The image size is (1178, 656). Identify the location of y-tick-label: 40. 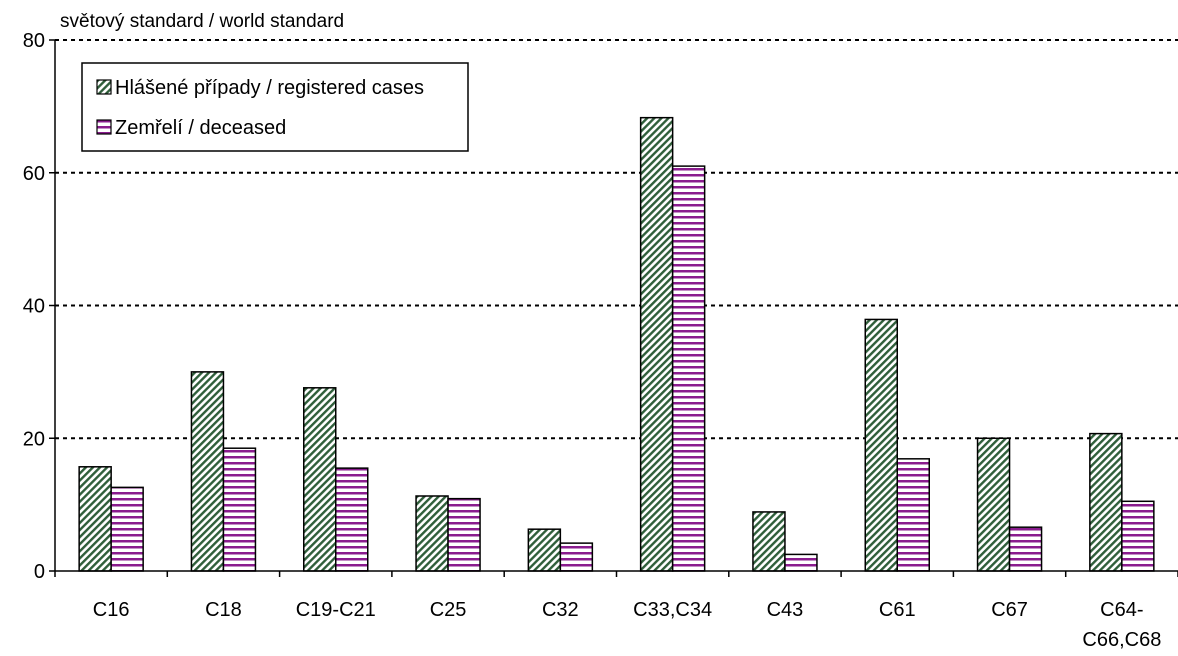
(34, 307).